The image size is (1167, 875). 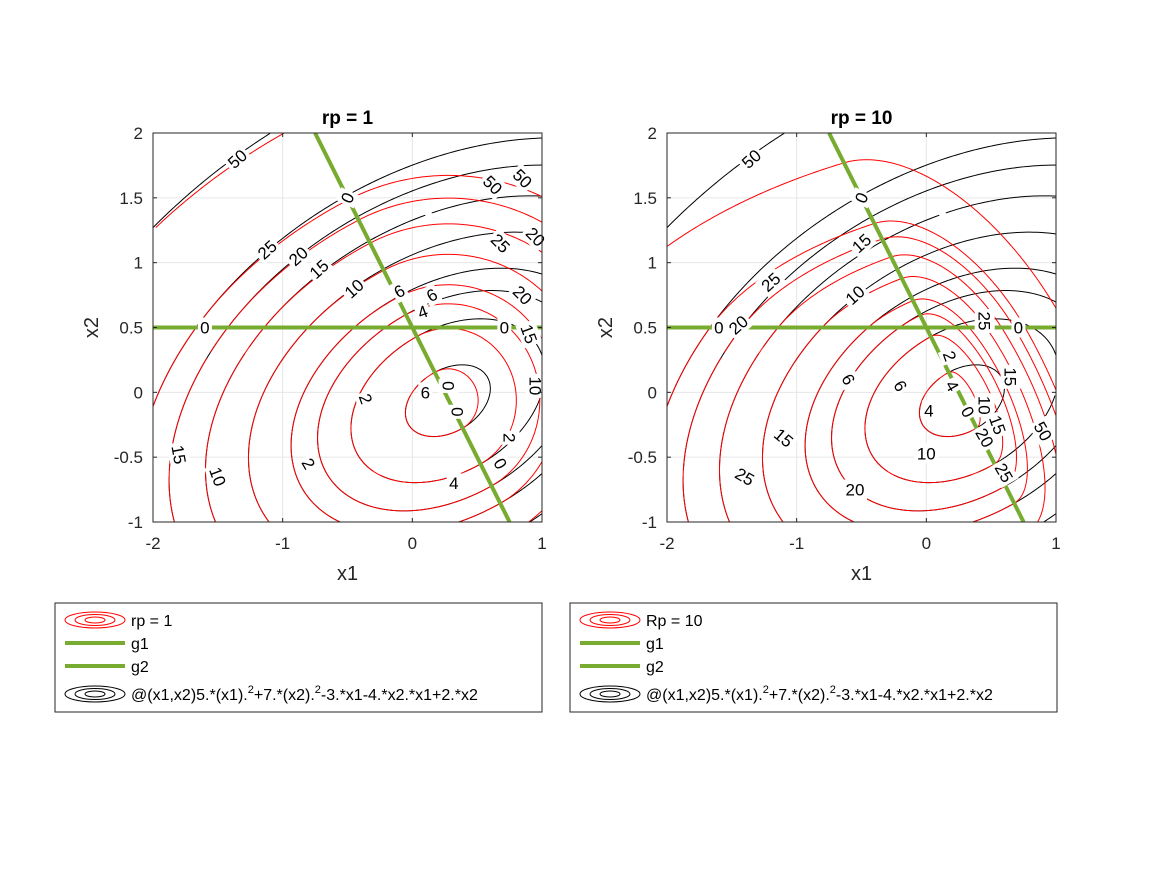 I want to click on penalized-contour-label-text: 15, so click(x=1010, y=376).